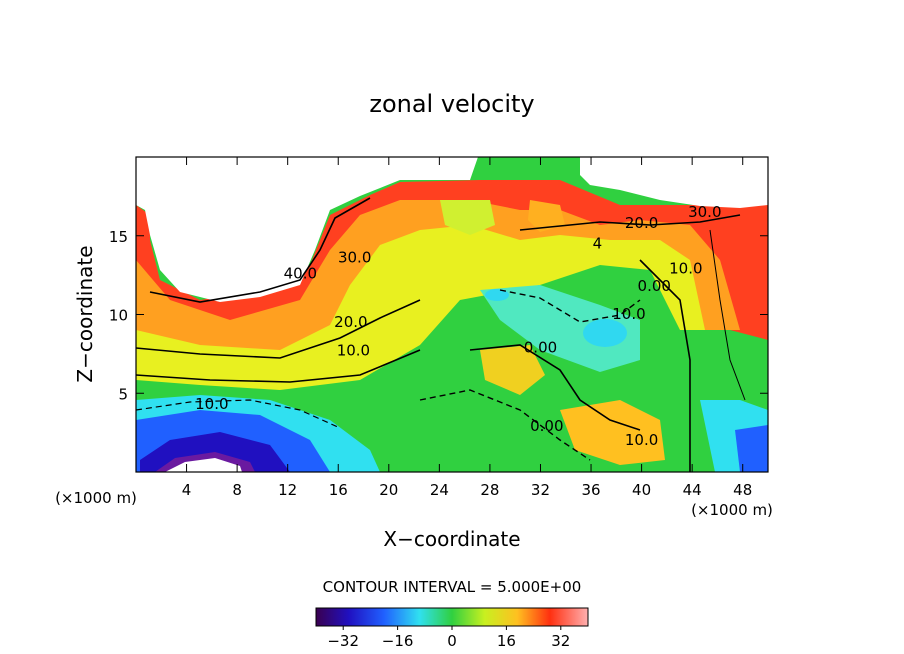 Image resolution: width=904 pixels, height=654 pixels. What do you see at coordinates (338, 490) in the screenshot?
I see `x-tick-label: 16` at bounding box center [338, 490].